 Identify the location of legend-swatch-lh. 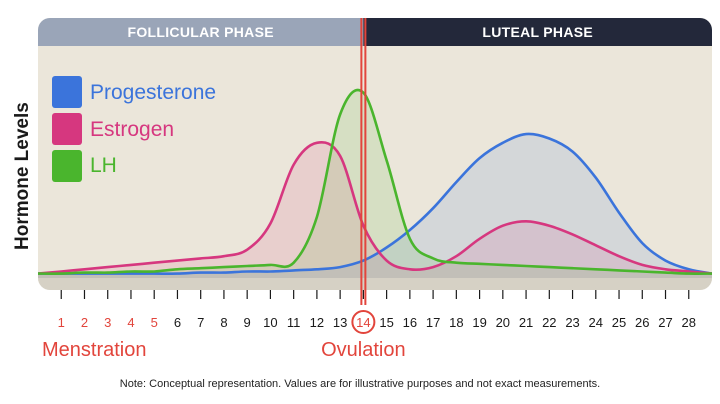
(67, 166).